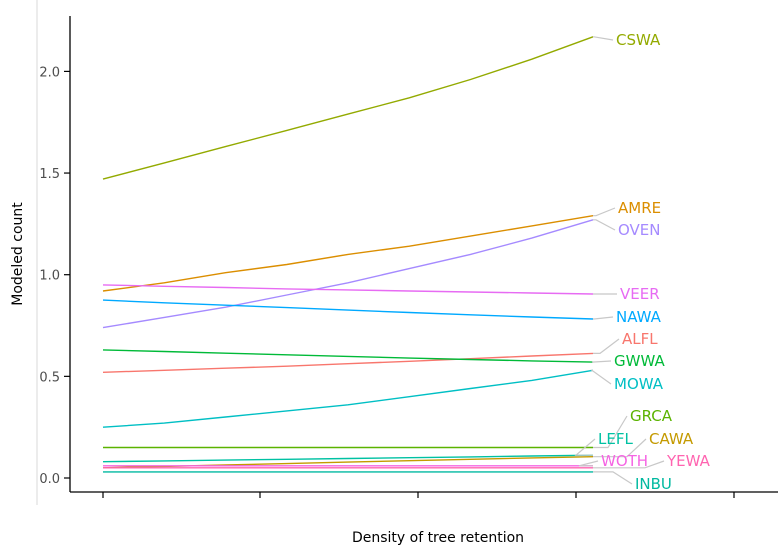  I want to click on label-connector-cawa, so click(620, 448).